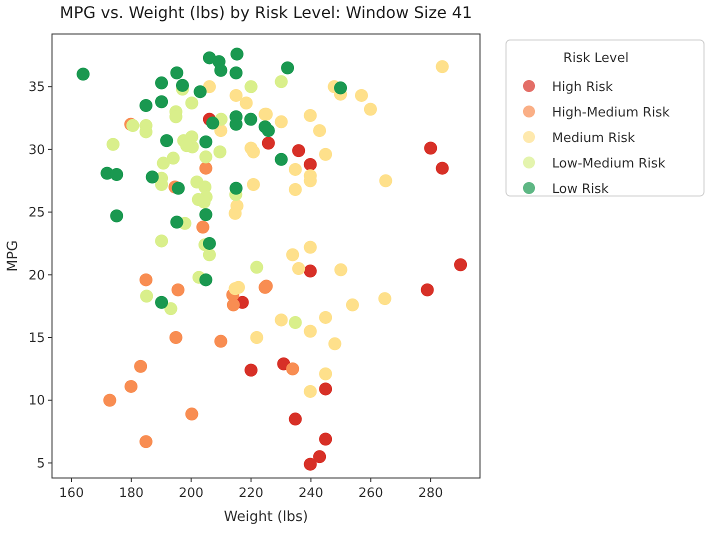 The height and width of the screenshot is (533, 710). What do you see at coordinates (131, 493) in the screenshot?
I see `x-tick-label: 180` at bounding box center [131, 493].